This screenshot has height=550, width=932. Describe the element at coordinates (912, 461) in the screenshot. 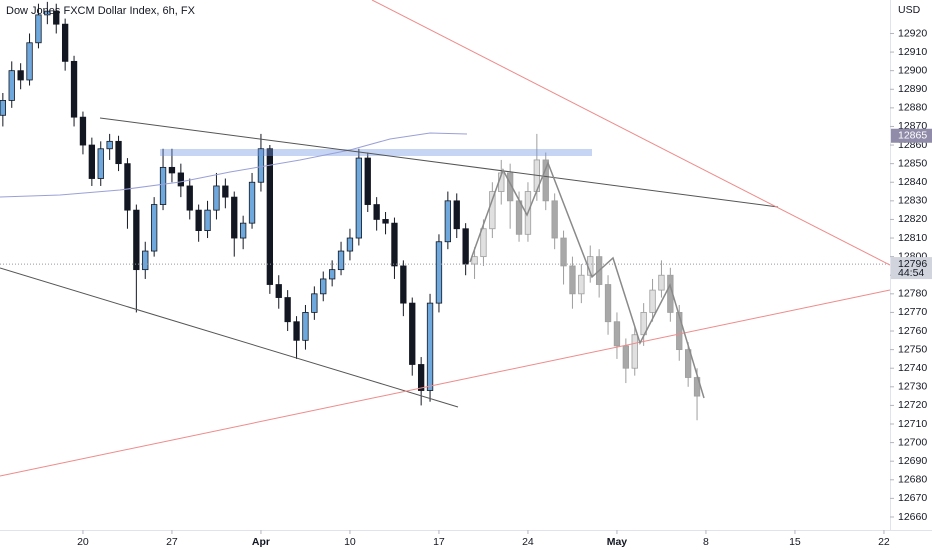

I see `y-tick-label: 12690` at that location.